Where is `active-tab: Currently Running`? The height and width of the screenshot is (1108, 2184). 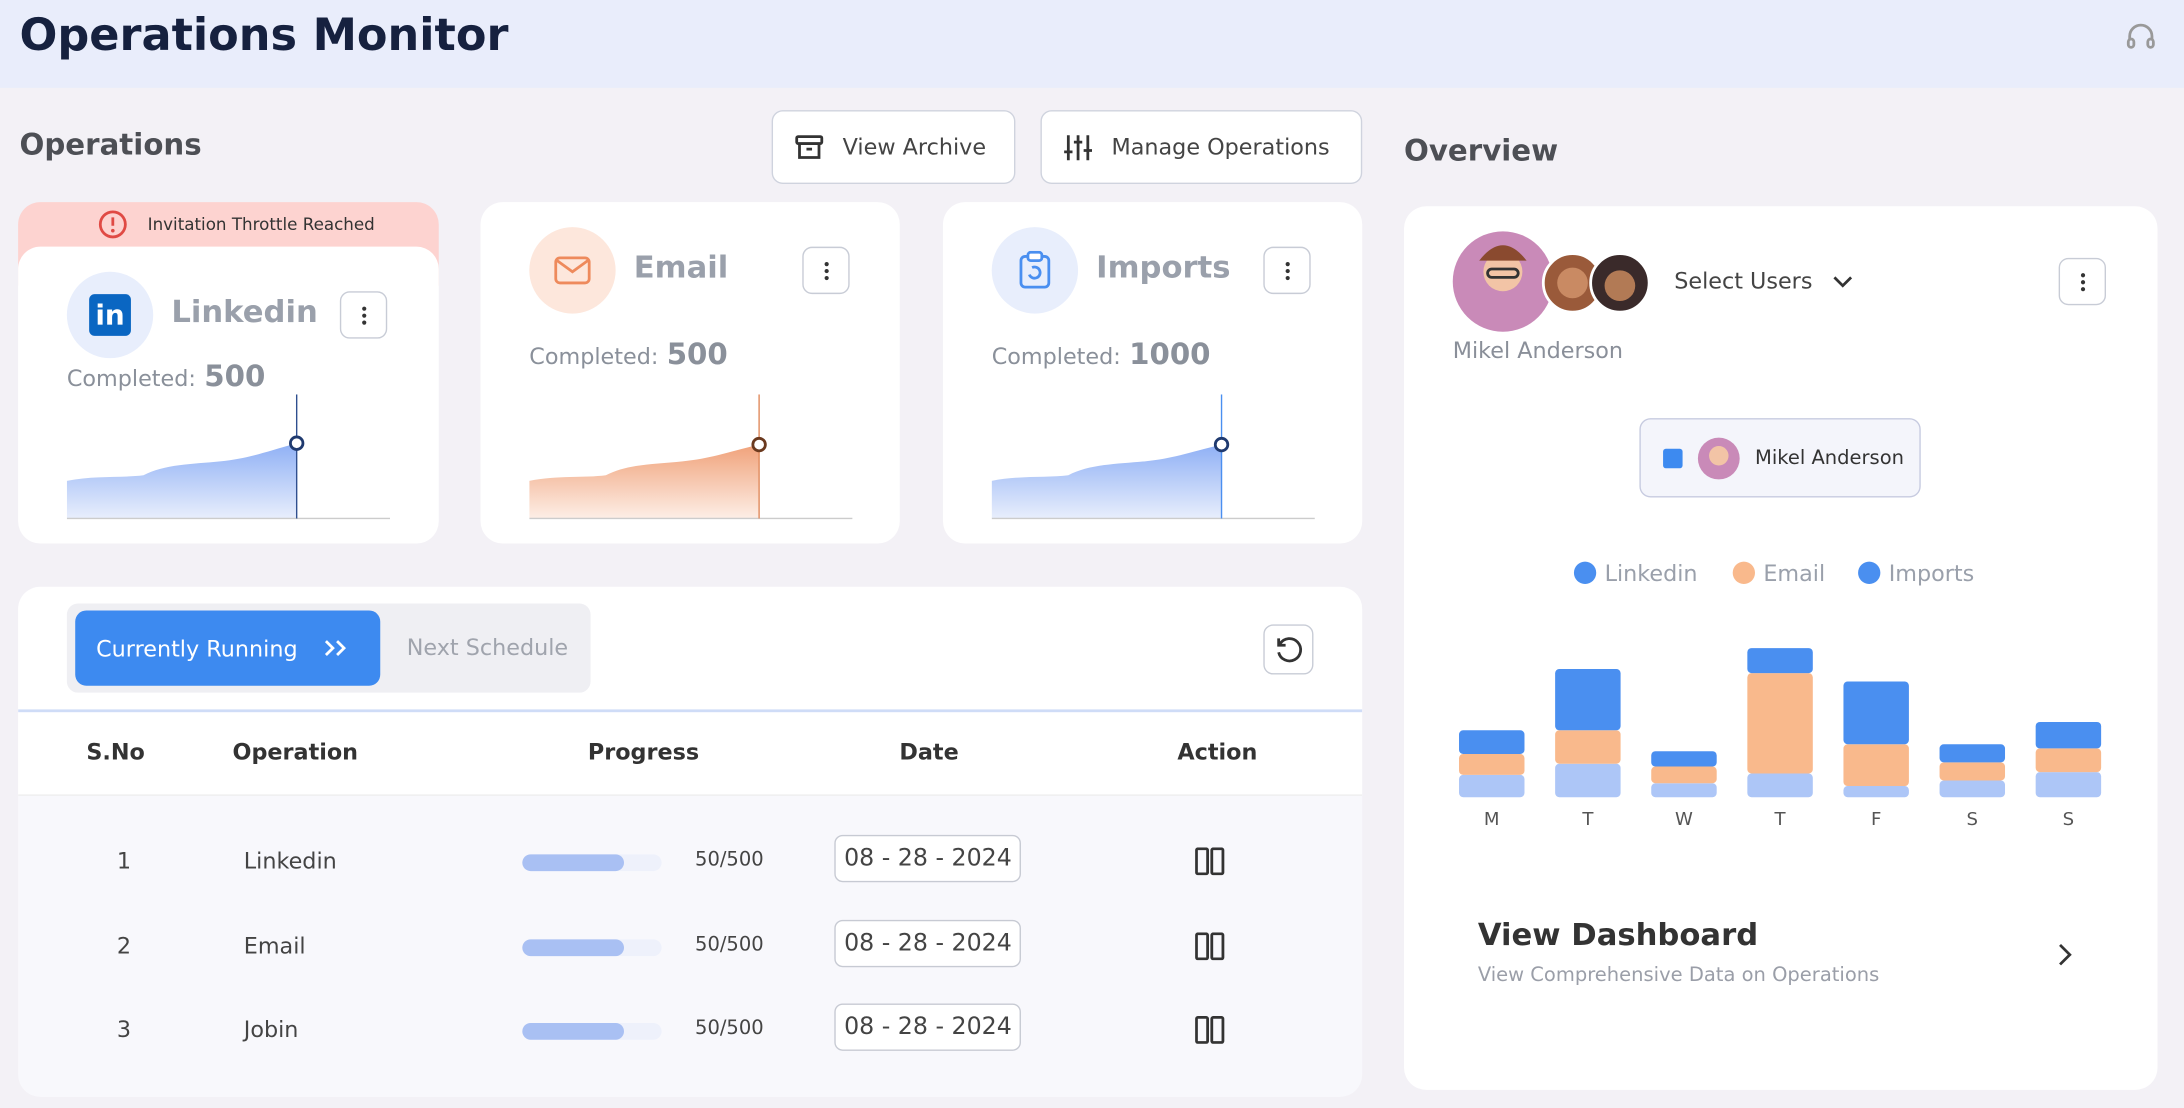
active-tab: Currently Running is located at coordinates (228, 648).